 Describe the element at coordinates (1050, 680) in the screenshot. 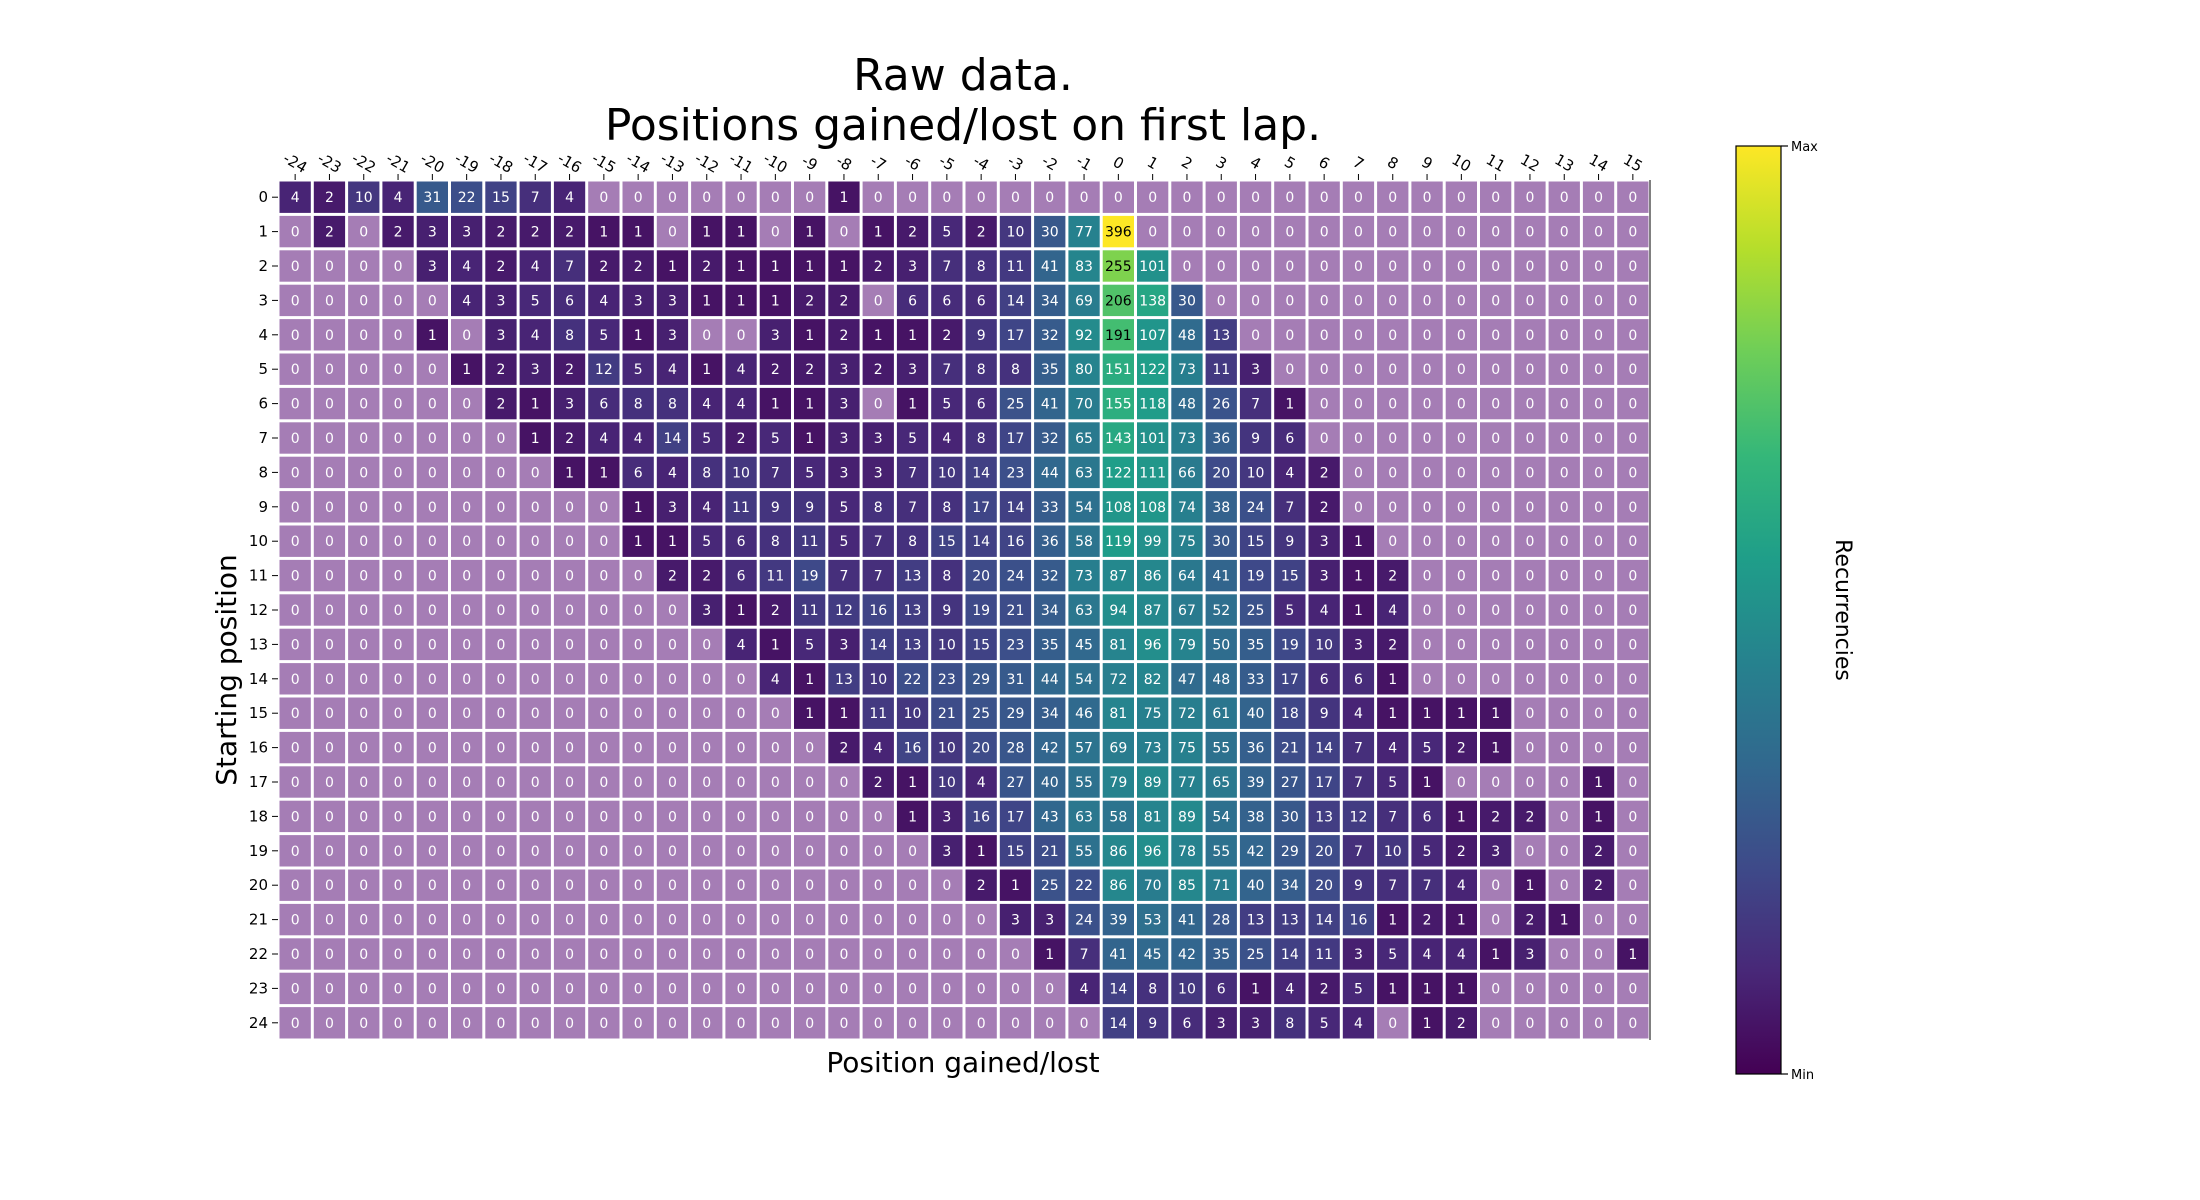

I see `heatmap-cell-label: 44` at that location.